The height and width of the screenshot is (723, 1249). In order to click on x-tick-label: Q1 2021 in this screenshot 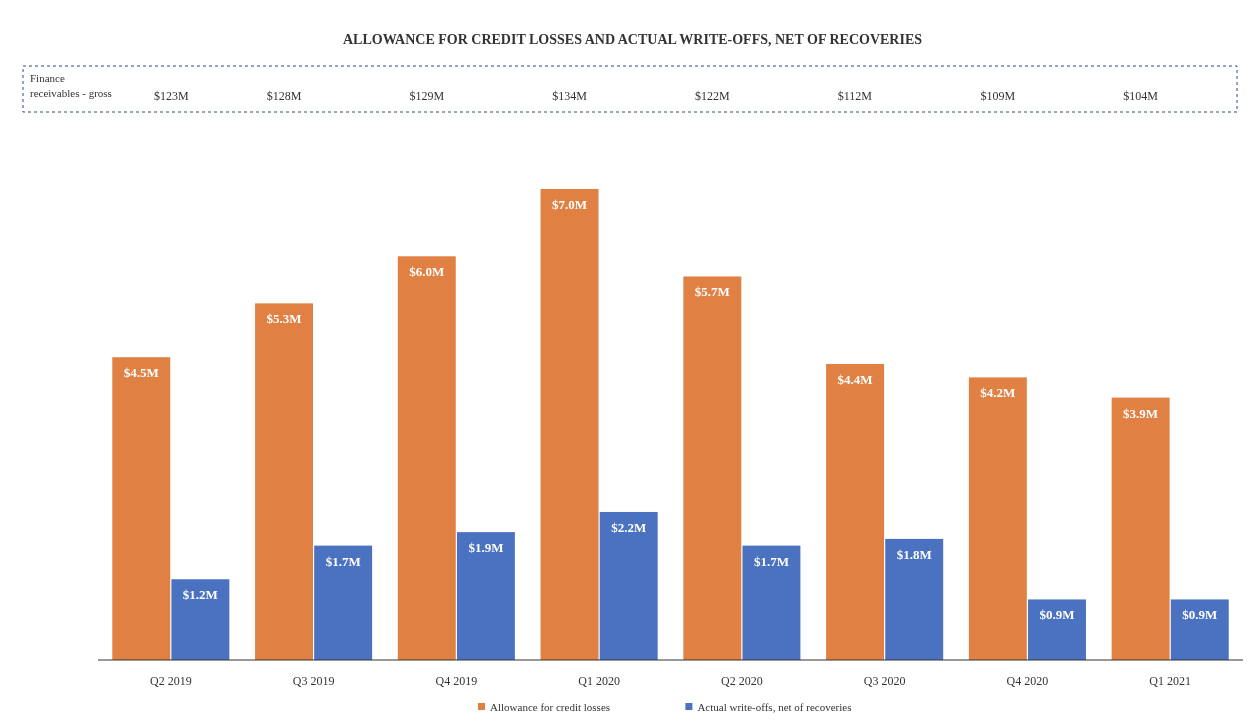, I will do `click(1170, 681)`.